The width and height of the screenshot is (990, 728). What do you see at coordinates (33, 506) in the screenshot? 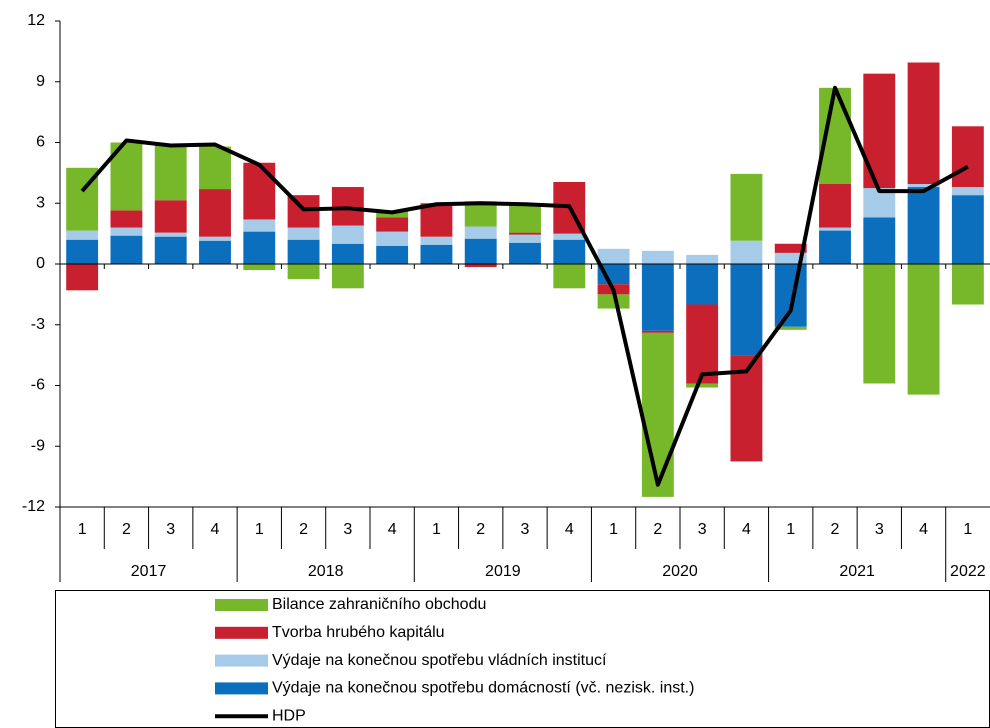
I see `y-tick-label: -12` at bounding box center [33, 506].